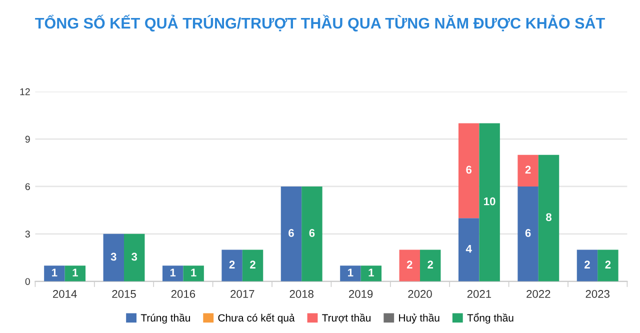 The height and width of the screenshot is (333, 640). I want to click on x-tick-label: 2019, so click(361, 294).